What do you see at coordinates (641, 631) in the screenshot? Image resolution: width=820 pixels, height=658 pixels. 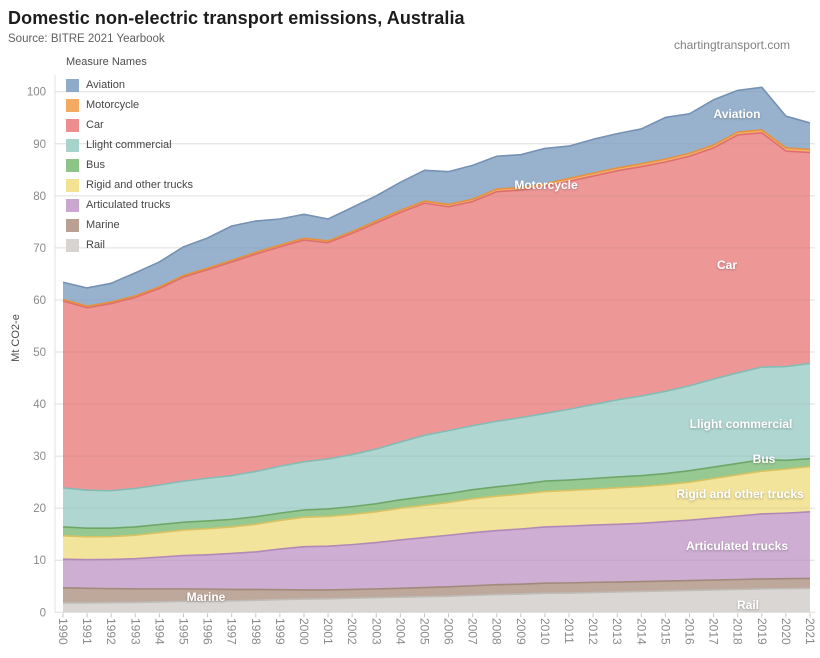 I see `x-tick-label: 2014` at bounding box center [641, 631].